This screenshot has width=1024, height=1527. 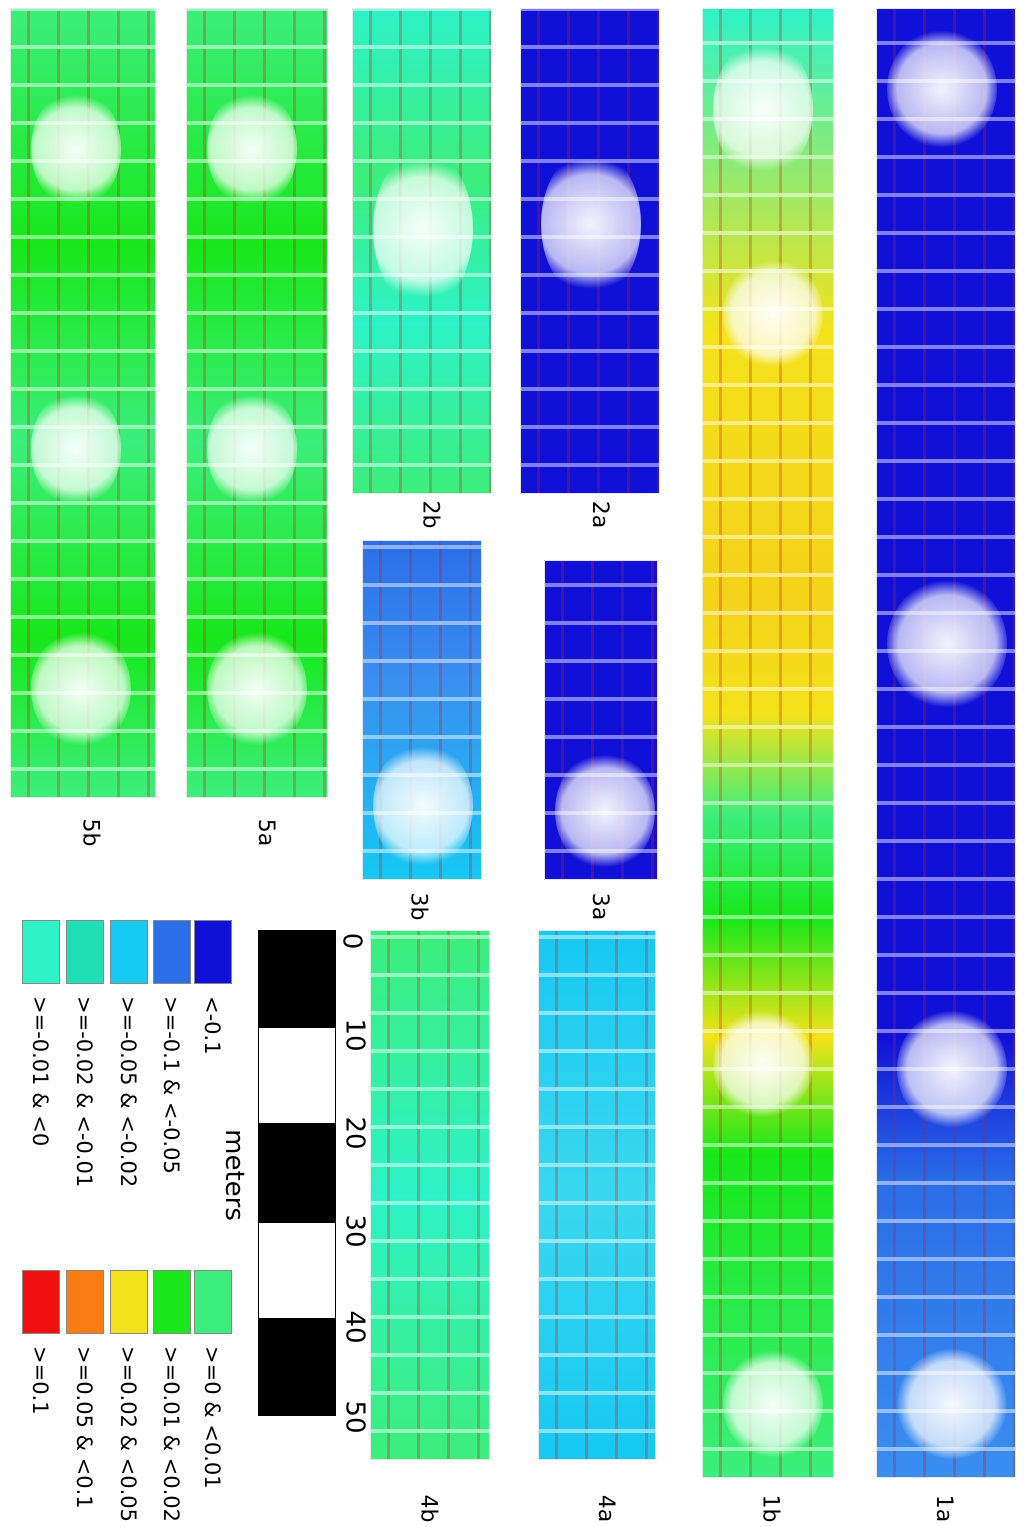 I want to click on scale-tick-0: 0, so click(x=351, y=941).